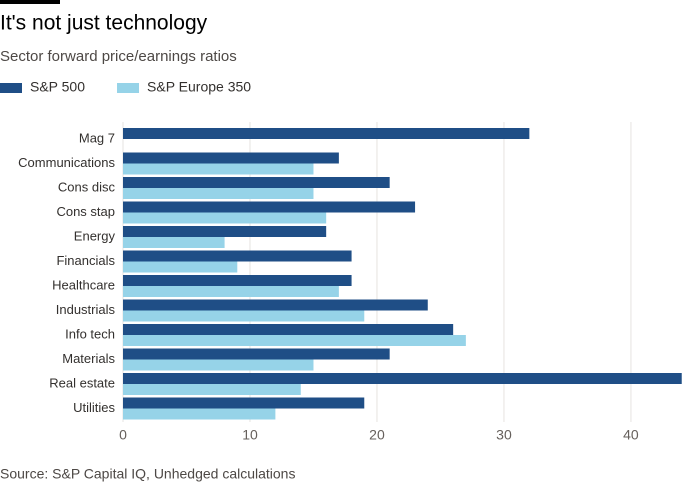 This screenshot has height=500, width=700. What do you see at coordinates (66, 162) in the screenshot?
I see `y-tick-label: Communications` at bounding box center [66, 162].